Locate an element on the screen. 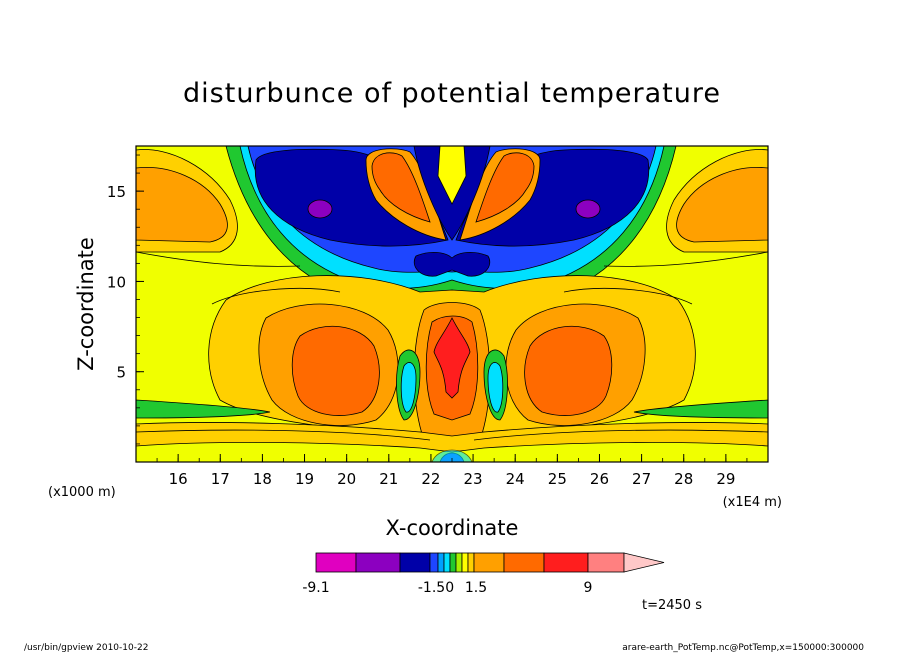 The width and height of the screenshot is (904, 654). x-tick-label: 21 is located at coordinates (388, 479).